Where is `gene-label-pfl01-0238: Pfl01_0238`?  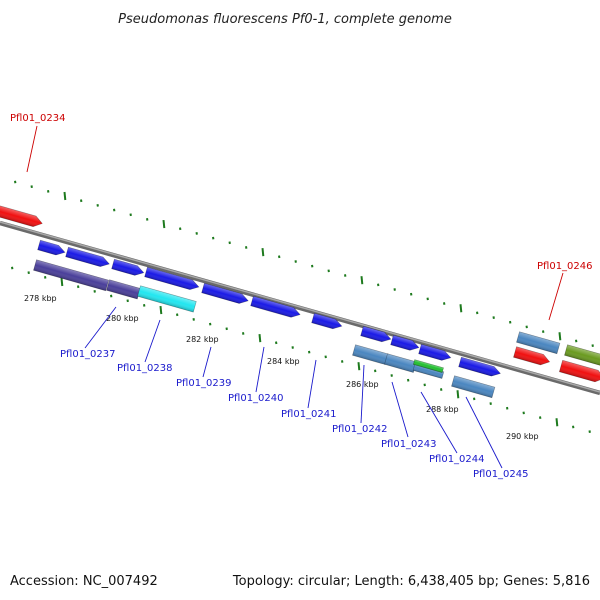 gene-label-pfl01-0238: Pfl01_0238 is located at coordinates (145, 368).